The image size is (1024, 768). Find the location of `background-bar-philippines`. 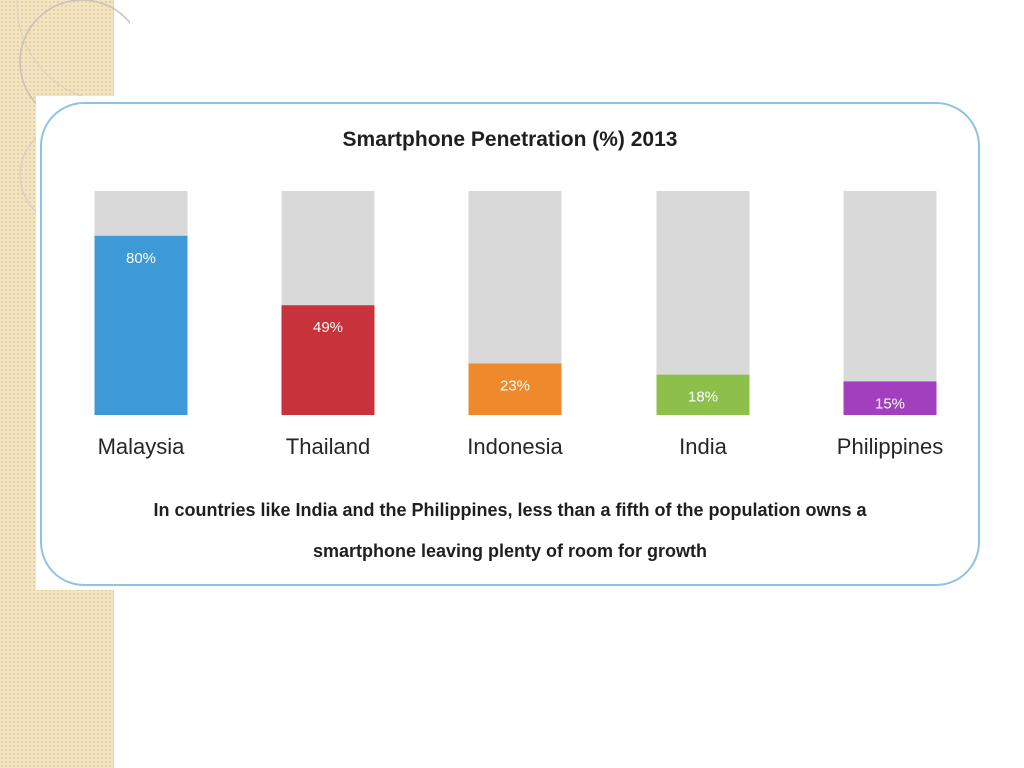

background-bar-philippines is located at coordinates (890, 303).